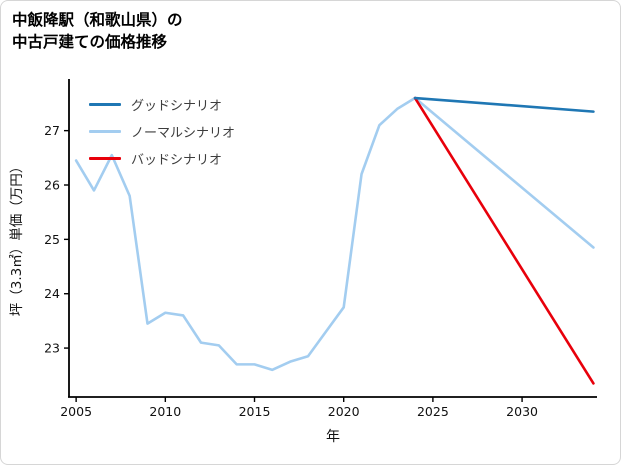 The height and width of the screenshot is (465, 621). Describe the element at coordinates (105, 104) in the screenshot. I see `good-scenario-line-swatch` at that location.